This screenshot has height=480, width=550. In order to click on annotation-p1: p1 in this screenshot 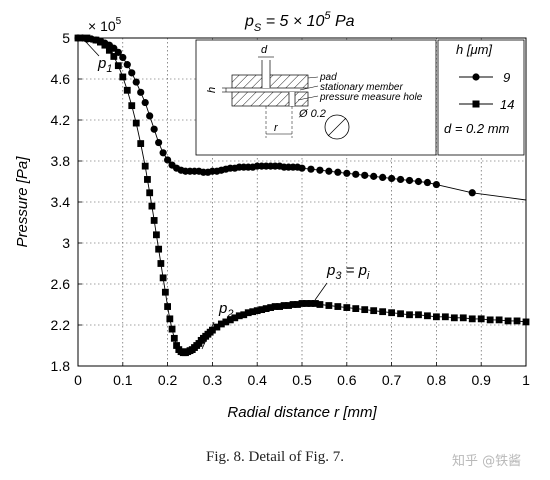, I will do `click(98, 58)`.